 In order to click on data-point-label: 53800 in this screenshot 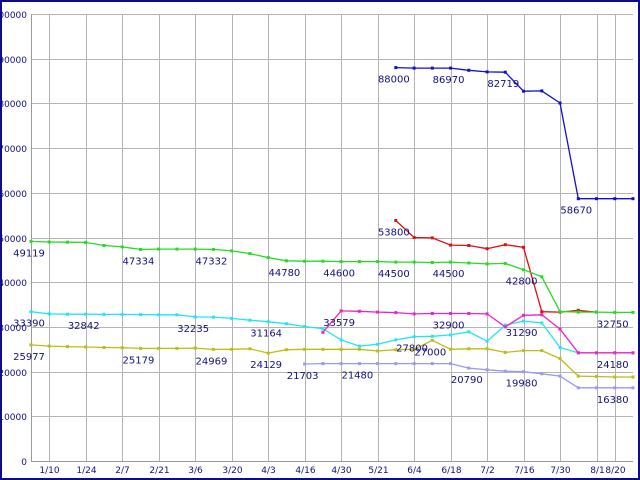, I will do `click(394, 233)`.